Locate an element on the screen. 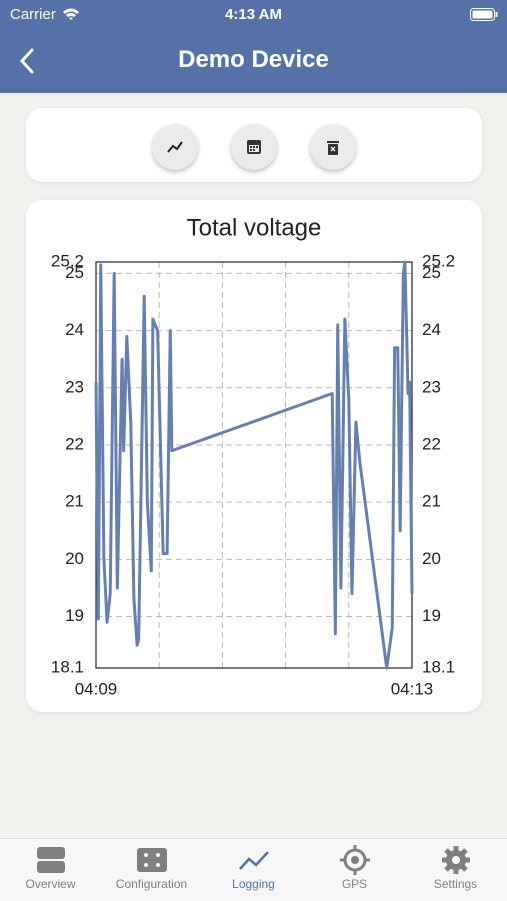 The height and width of the screenshot is (901, 507). clock: 4:13 AM is located at coordinates (253, 14).